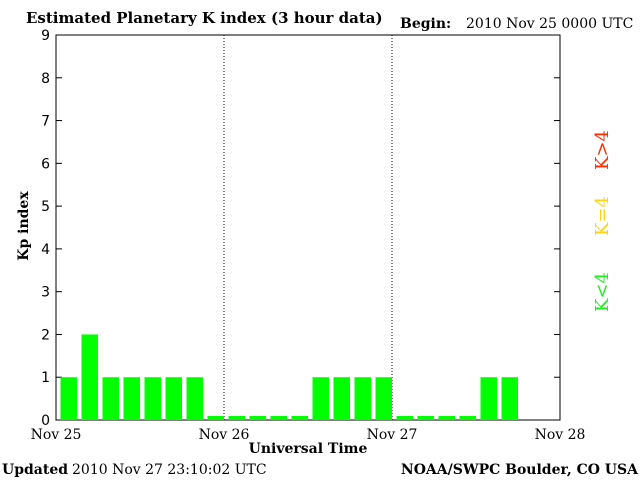 This screenshot has width=640, height=480. What do you see at coordinates (425, 24) in the screenshot?
I see `begin-label: Begin:` at bounding box center [425, 24].